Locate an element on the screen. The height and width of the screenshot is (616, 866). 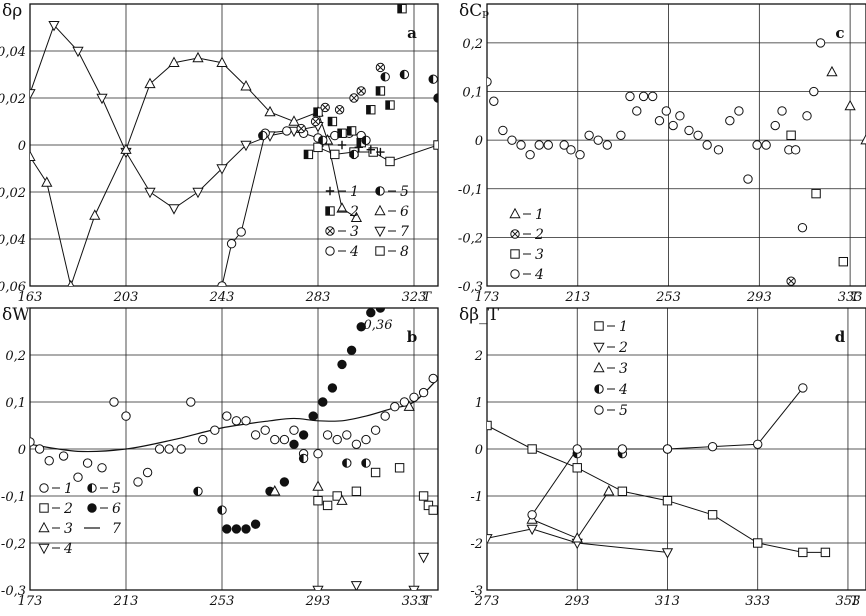
series-triangle-up is located at coordinates (196, 168).